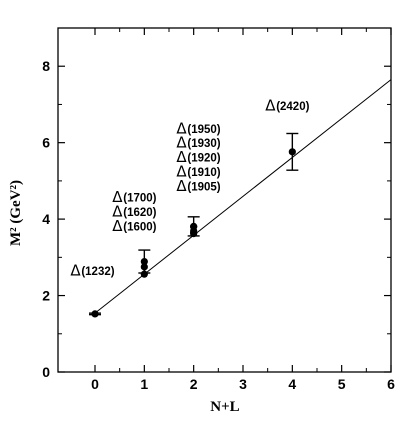 The image size is (416, 421). Describe the element at coordinates (342, 384) in the screenshot. I see `x-tick-label: 5` at that location.